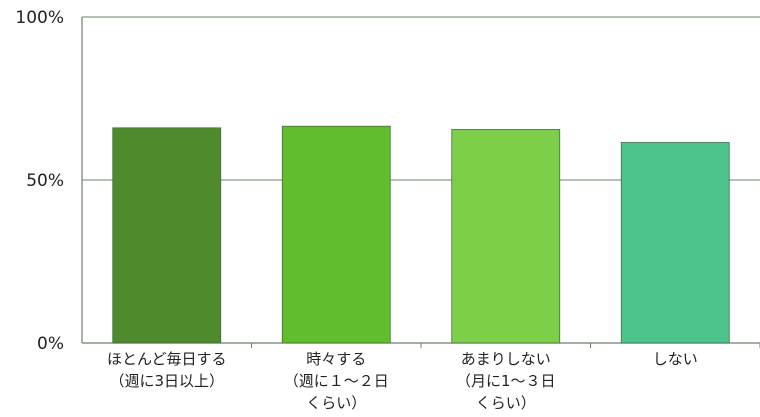 The width and height of the screenshot is (760, 417). Describe the element at coordinates (336, 359) in the screenshot. I see `category-label-1-line-0: 時々する` at that location.